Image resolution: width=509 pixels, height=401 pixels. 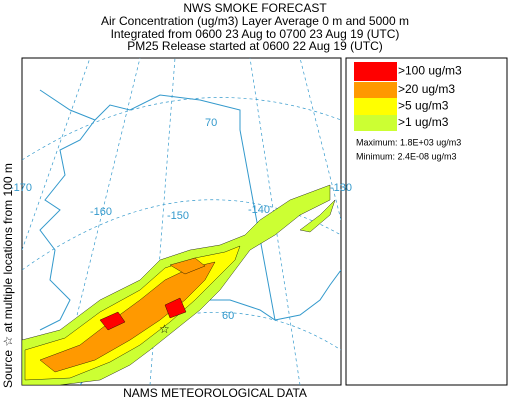 I want to click on legend-maximum: Maximum: 1.8E+03 ug/m3, so click(x=408, y=142).